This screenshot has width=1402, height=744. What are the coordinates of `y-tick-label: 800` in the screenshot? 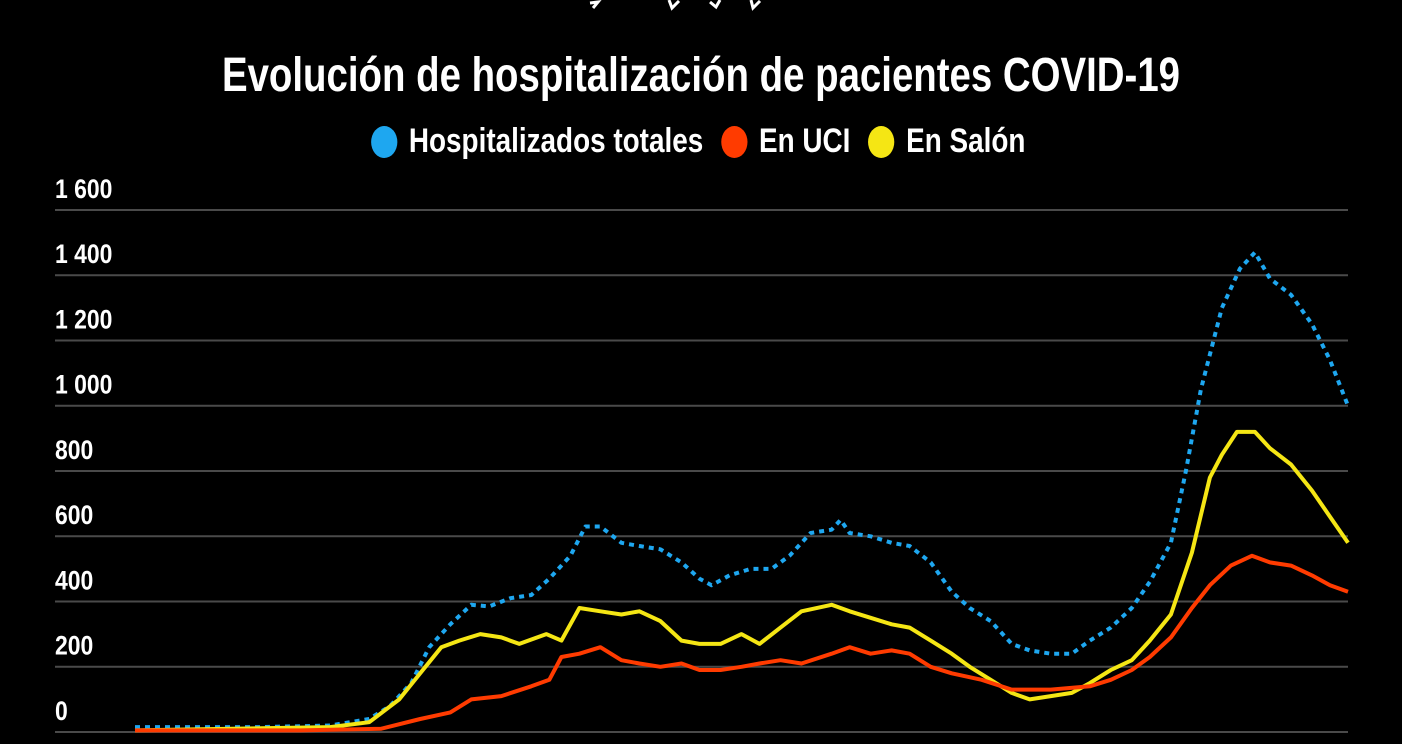 It's located at (74, 450).